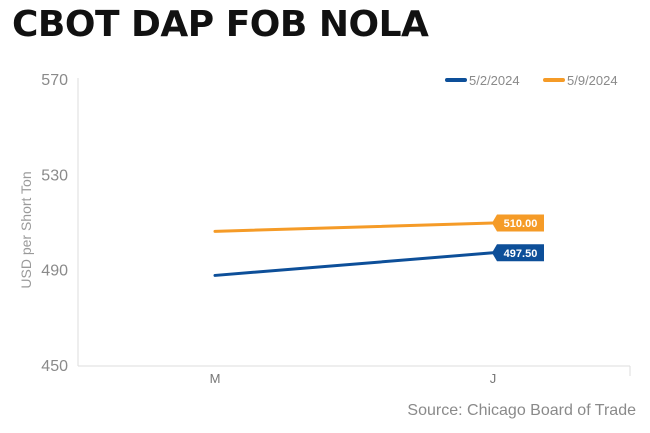 The height and width of the screenshot is (433, 650). I want to click on y-tick-label: 530, so click(54, 175).